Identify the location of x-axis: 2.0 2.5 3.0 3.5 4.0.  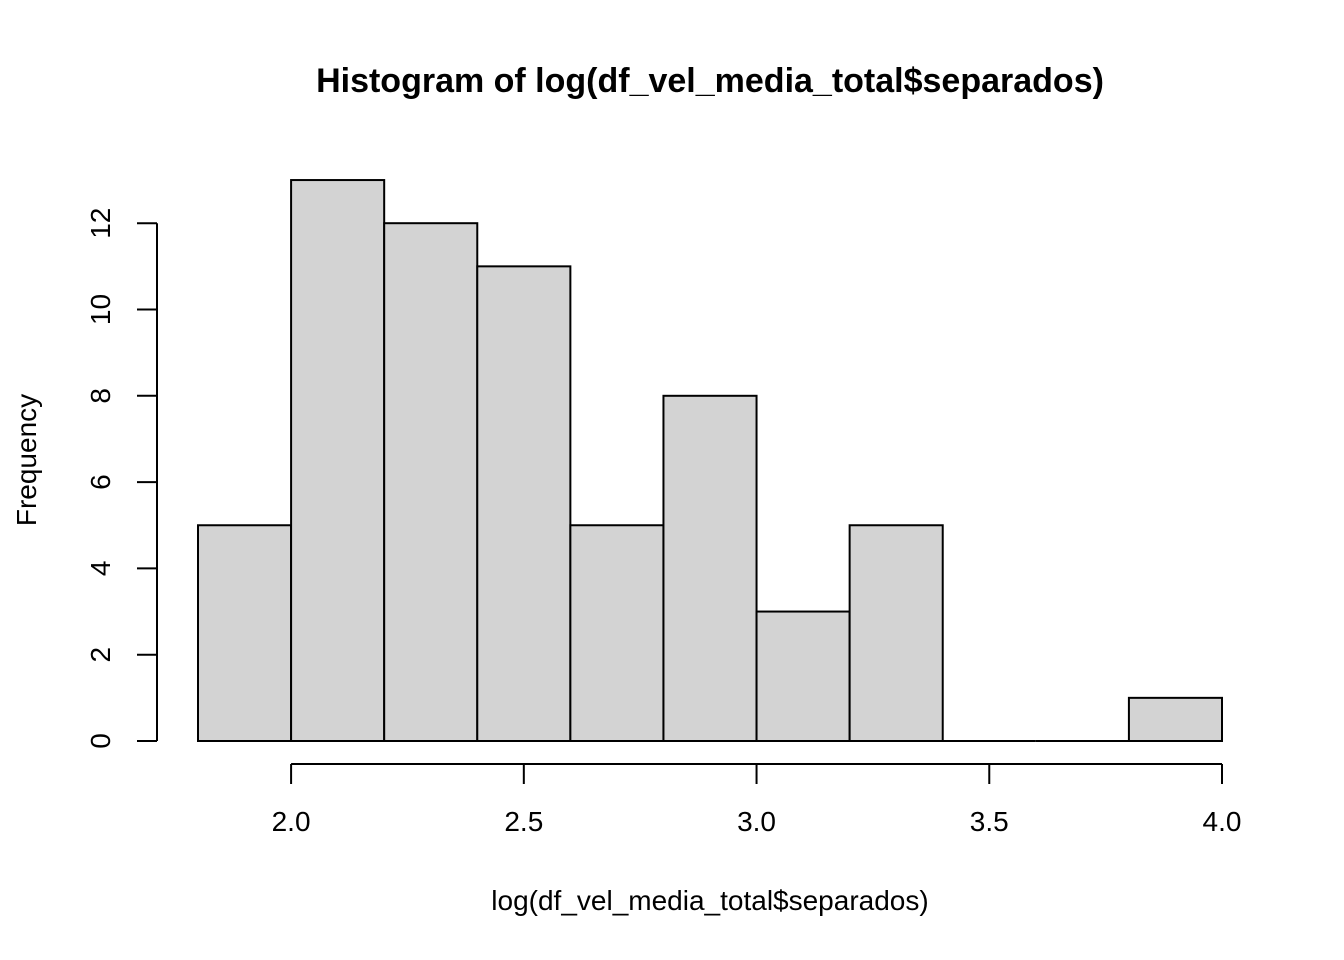
(757, 800).